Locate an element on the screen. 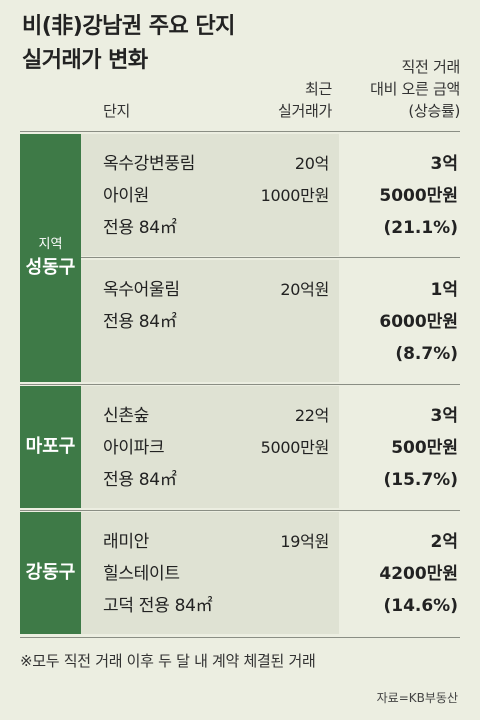 The width and height of the screenshot is (480, 720). name-line: 아이파크 is located at coordinates (134, 448).